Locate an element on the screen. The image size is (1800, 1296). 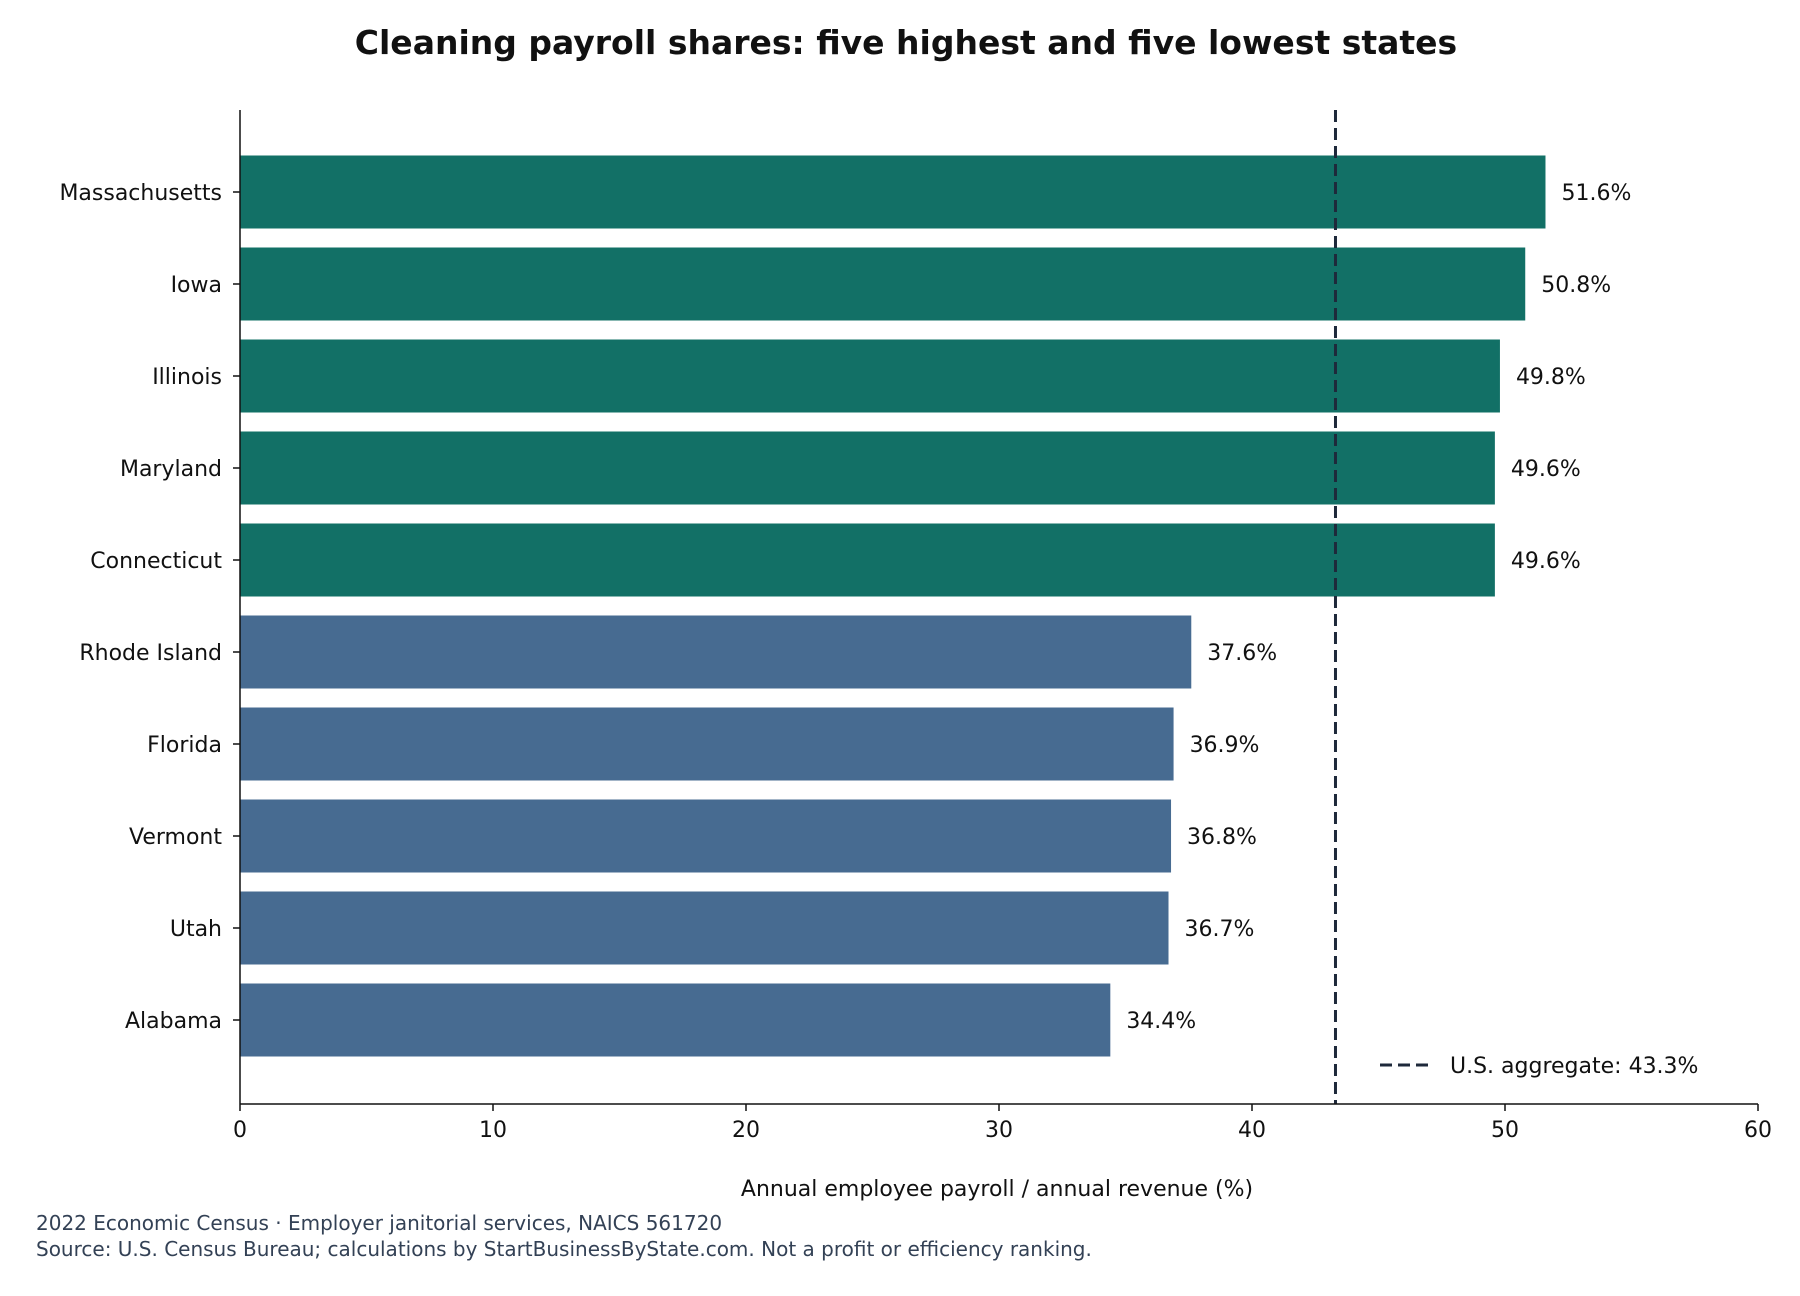
y-tick-label: Maryland is located at coordinates (171, 469).